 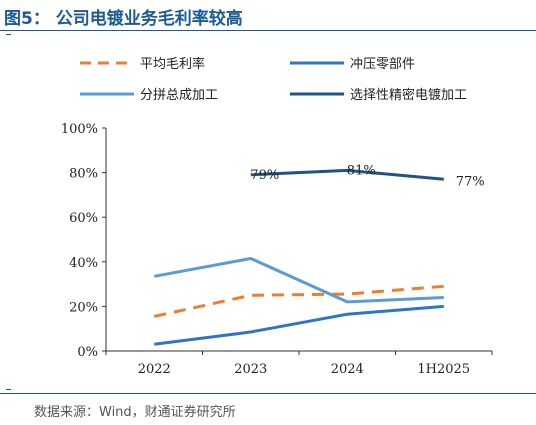 I want to click on source-rule, so click(x=268, y=393).